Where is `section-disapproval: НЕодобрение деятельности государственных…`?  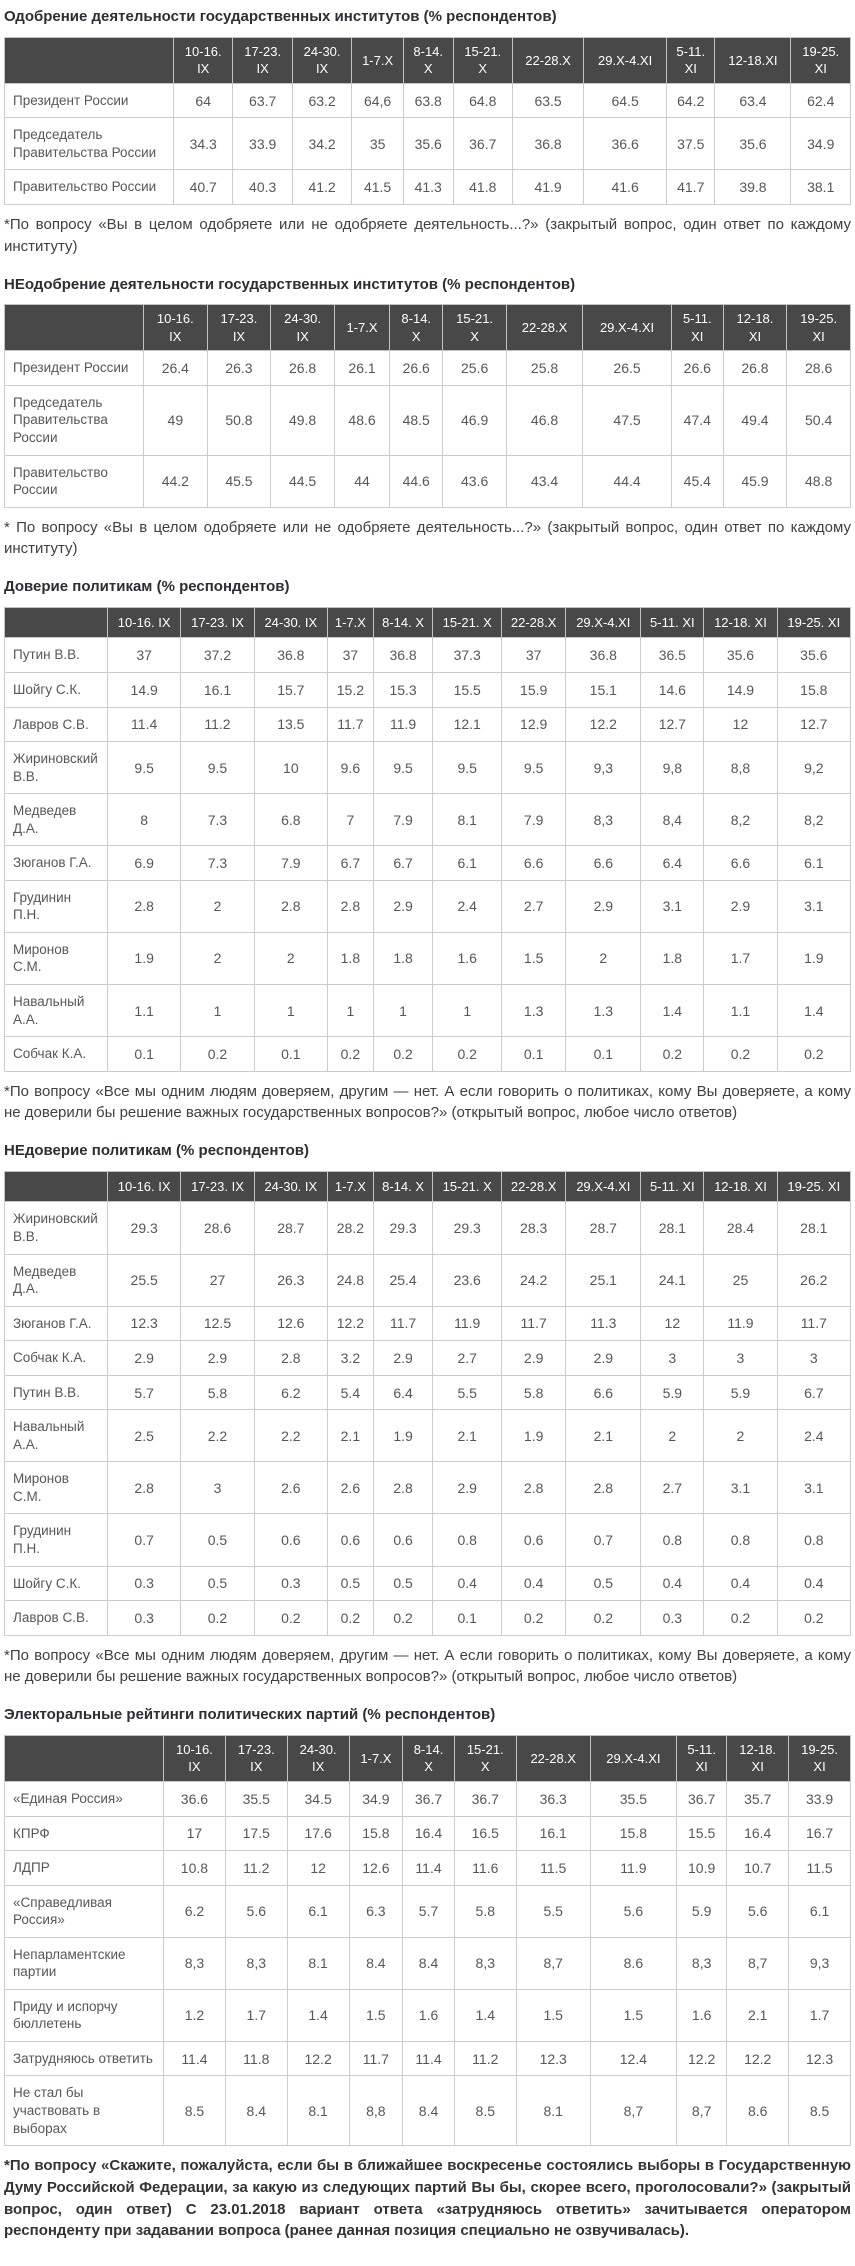
section-disapproval: НЕодобрение деятельности государственных… is located at coordinates (427, 418).